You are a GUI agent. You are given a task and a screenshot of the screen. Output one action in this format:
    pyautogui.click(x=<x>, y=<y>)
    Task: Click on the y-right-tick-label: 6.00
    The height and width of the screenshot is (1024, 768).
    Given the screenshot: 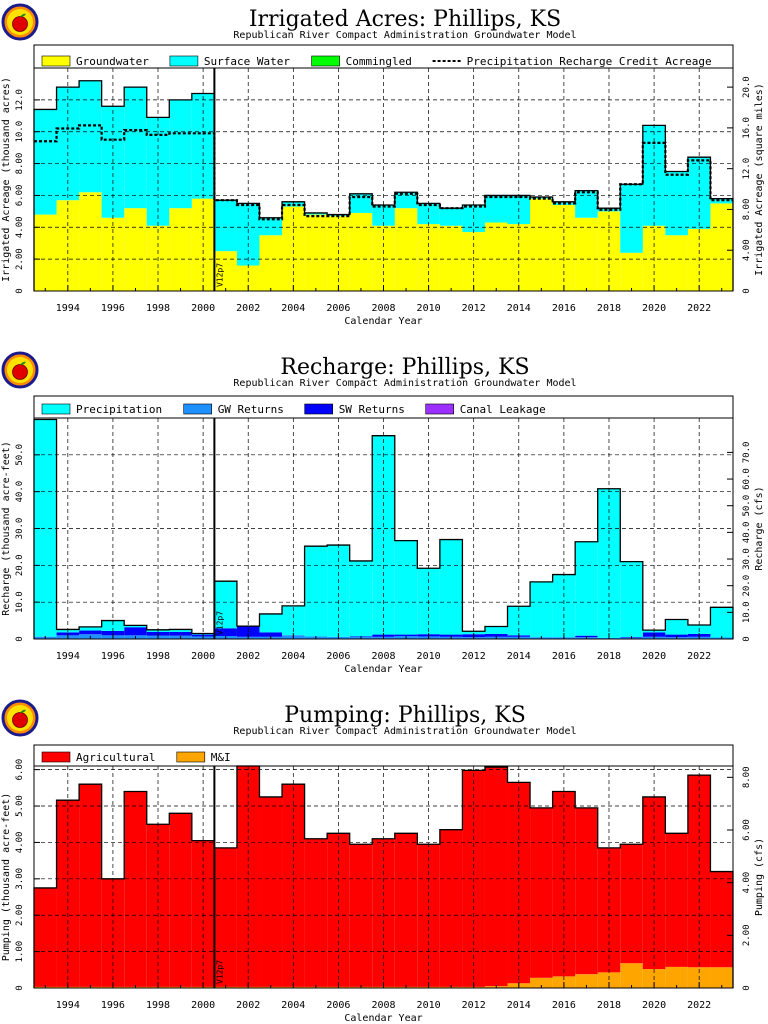 What is the action you would take?
    pyautogui.click(x=747, y=830)
    